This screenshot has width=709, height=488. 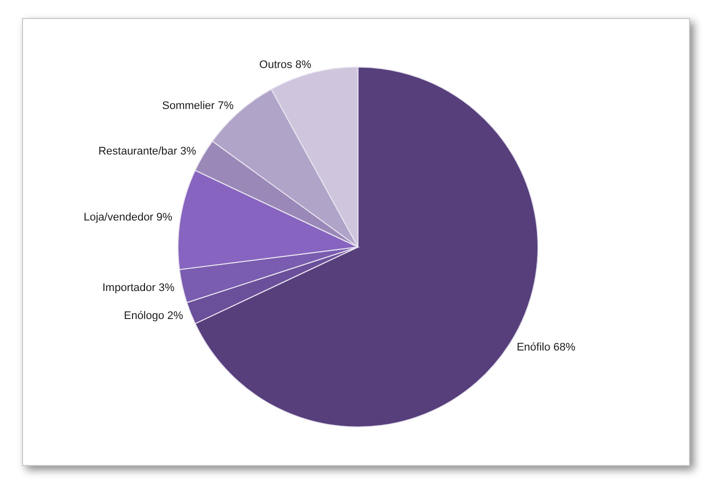 What do you see at coordinates (198, 106) in the screenshot?
I see `slice-label: Sommelier 7%` at bounding box center [198, 106].